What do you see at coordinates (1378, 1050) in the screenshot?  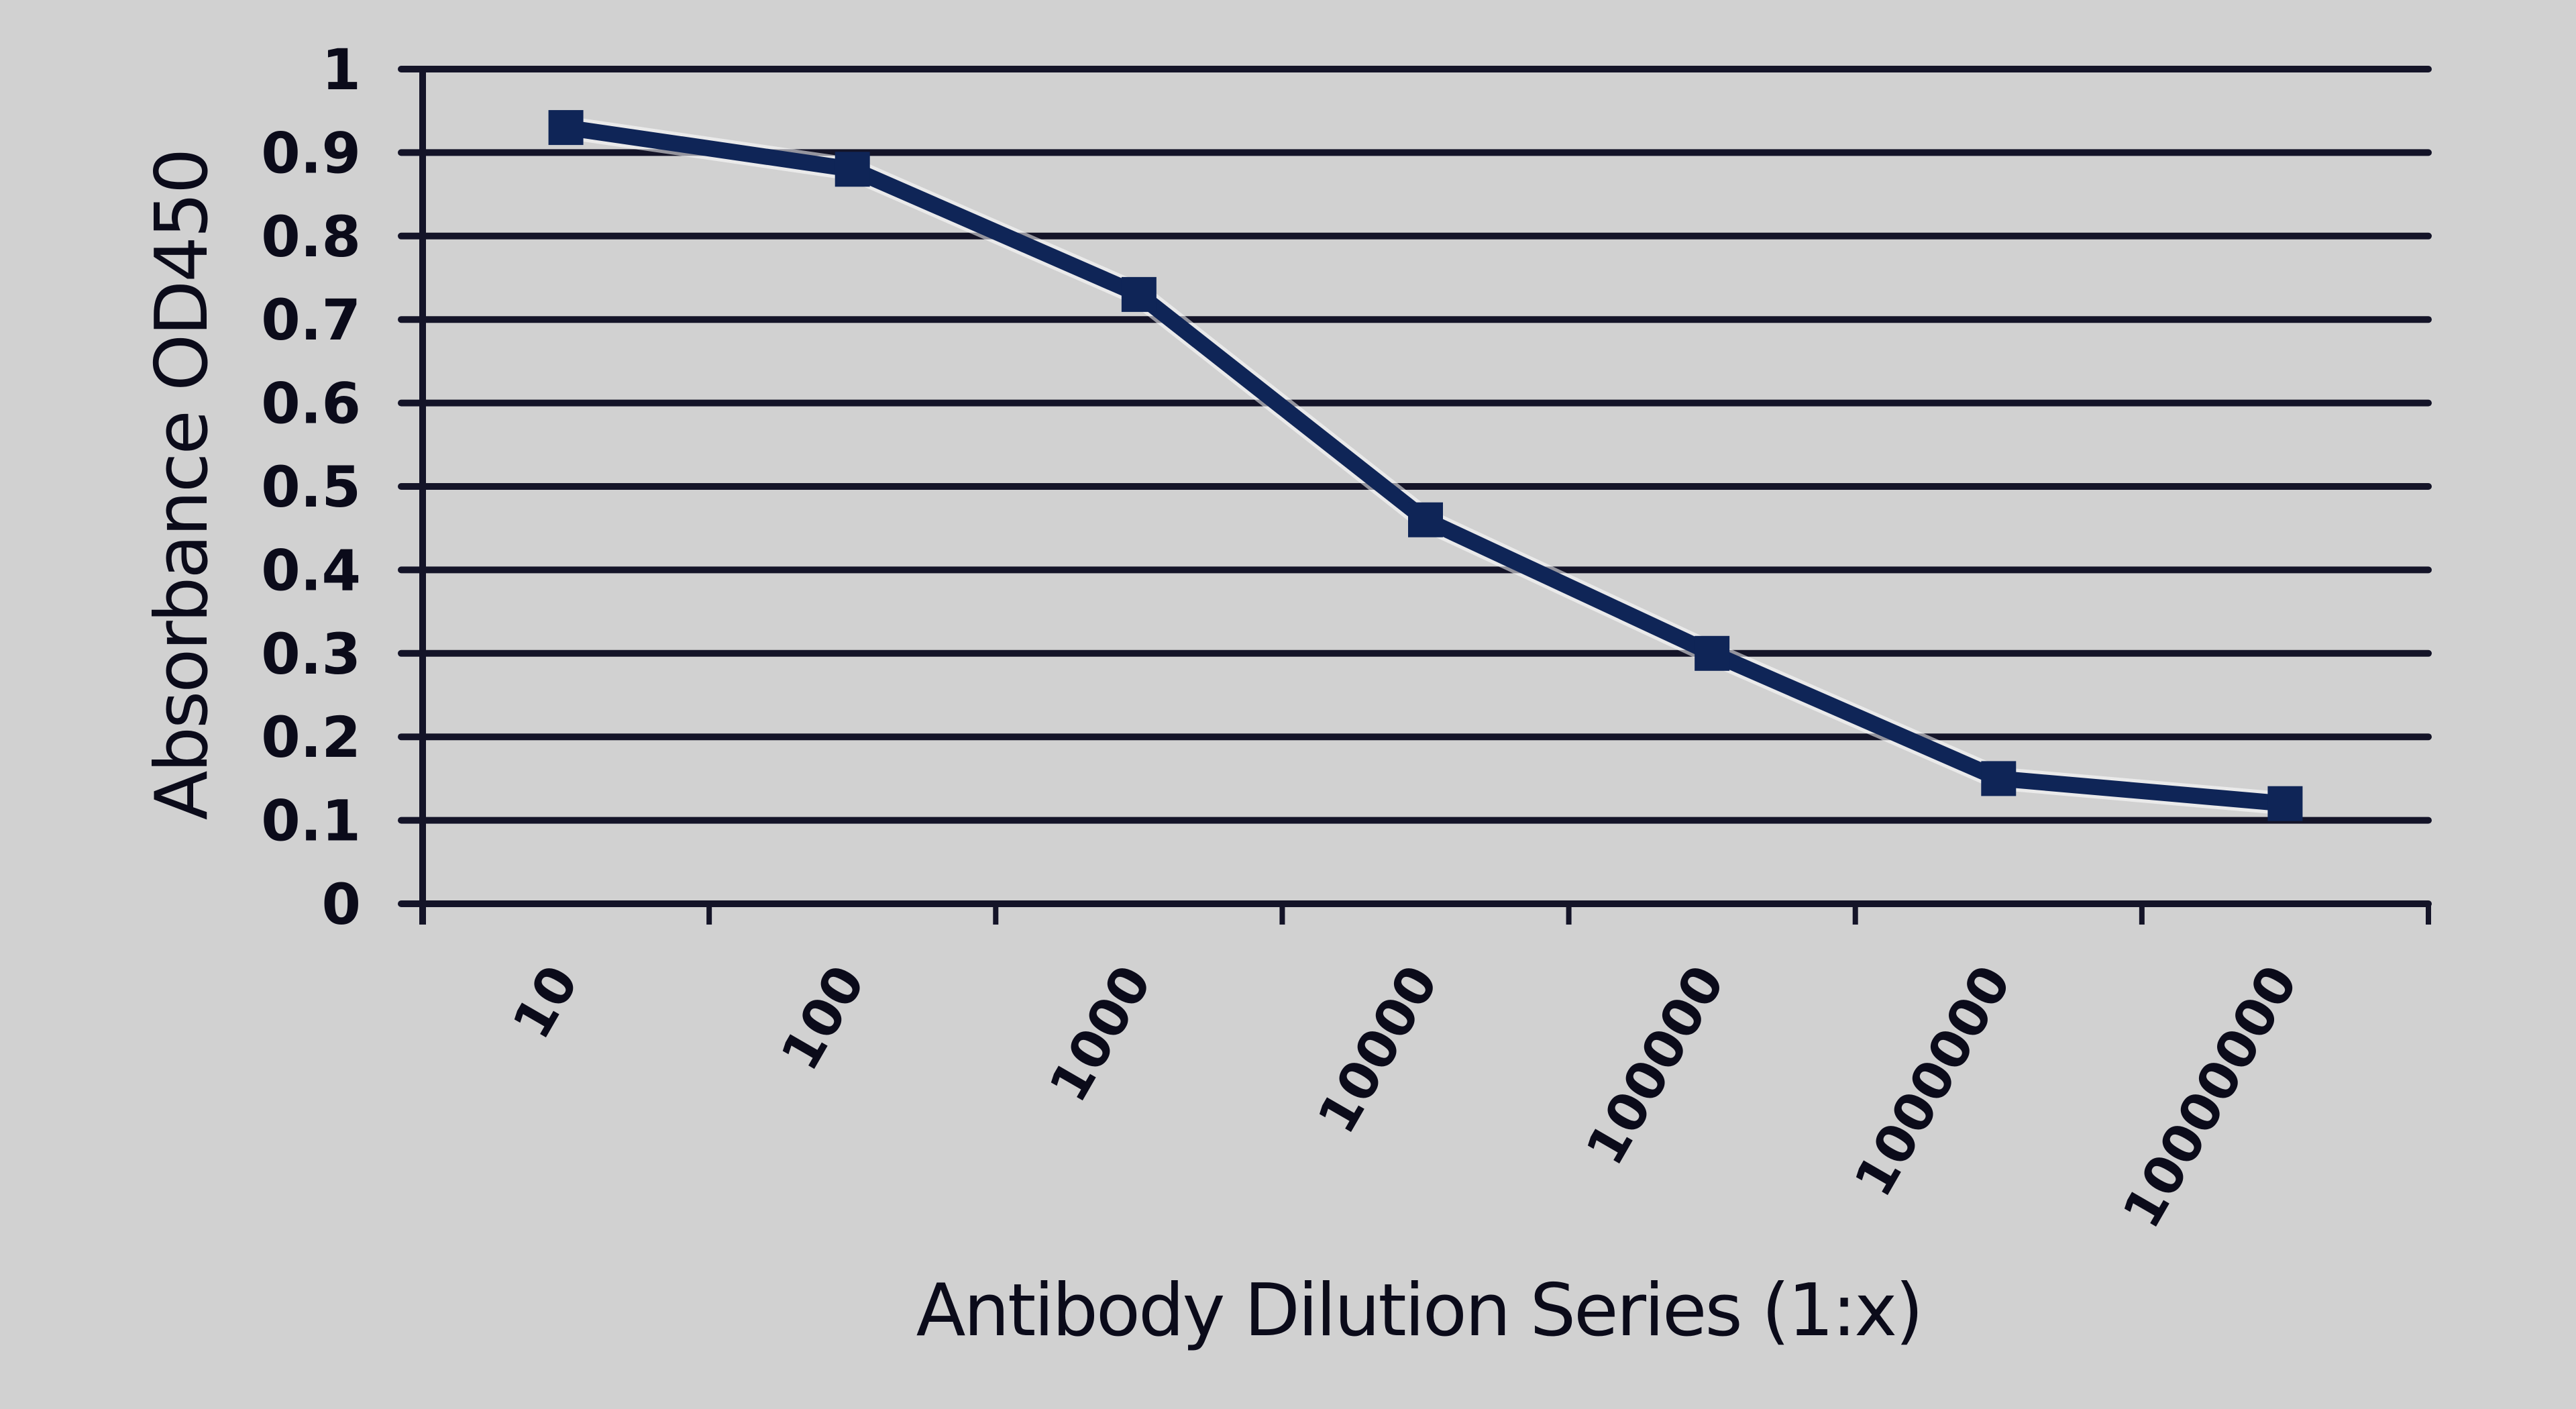 I see `x-tick-label: 10000` at bounding box center [1378, 1050].